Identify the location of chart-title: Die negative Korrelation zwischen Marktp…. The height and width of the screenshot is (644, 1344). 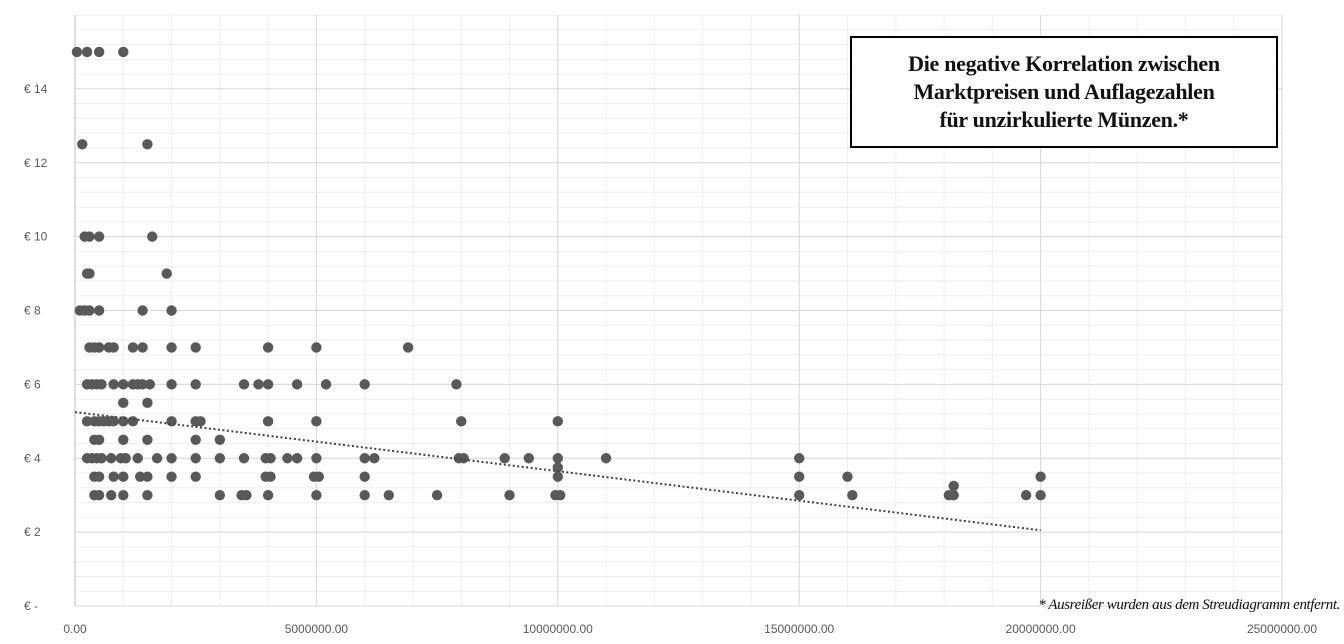
(1064, 91).